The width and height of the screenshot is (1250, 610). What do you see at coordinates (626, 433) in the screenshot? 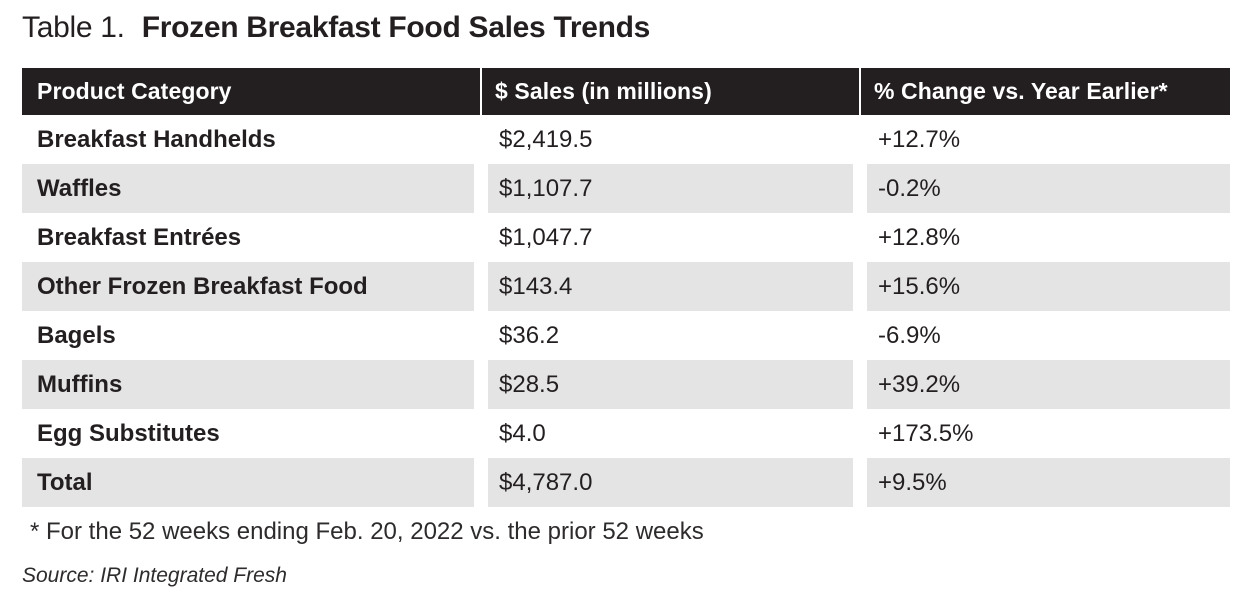
I see `table-row-egg-substitutes: Egg Substitutes $4.0 +173.5%` at bounding box center [626, 433].